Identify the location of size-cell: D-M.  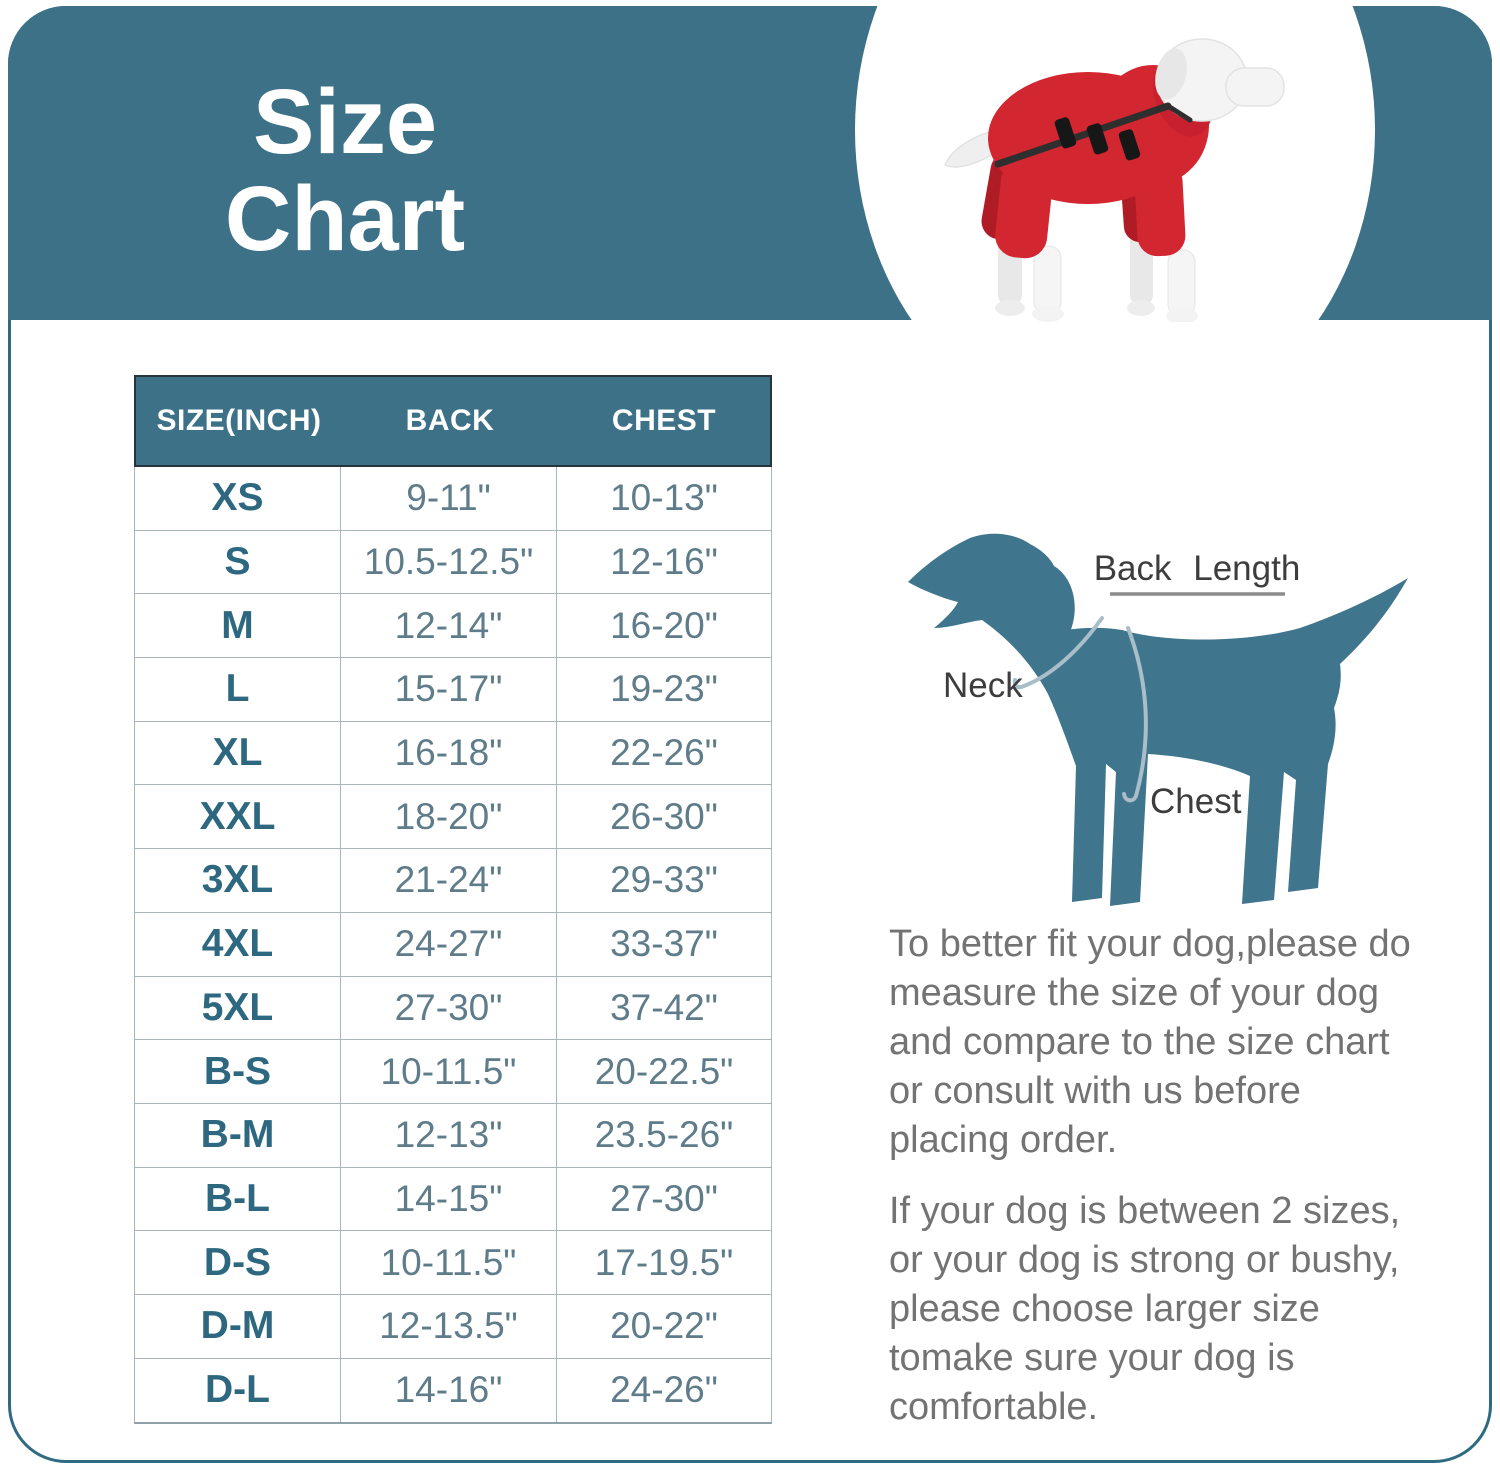
(237, 1326).